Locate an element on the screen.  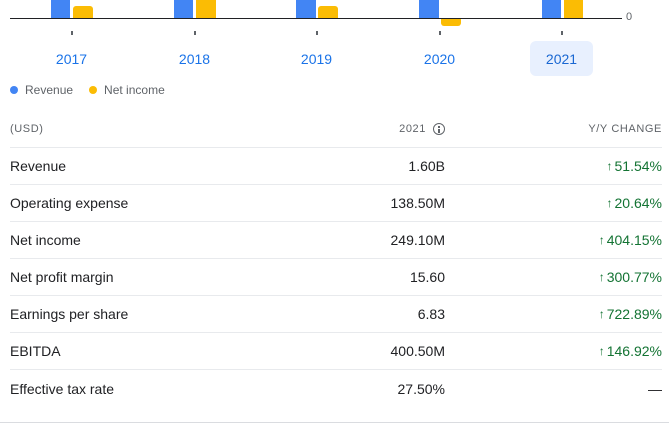
row-value: 138.50M is located at coordinates (417, 203).